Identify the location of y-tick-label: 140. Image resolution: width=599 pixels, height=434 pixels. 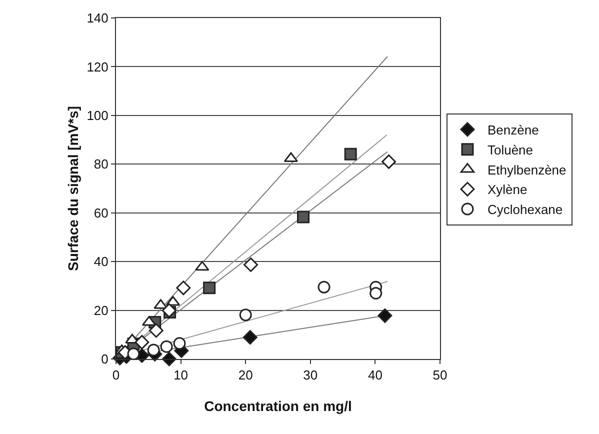
(97, 18).